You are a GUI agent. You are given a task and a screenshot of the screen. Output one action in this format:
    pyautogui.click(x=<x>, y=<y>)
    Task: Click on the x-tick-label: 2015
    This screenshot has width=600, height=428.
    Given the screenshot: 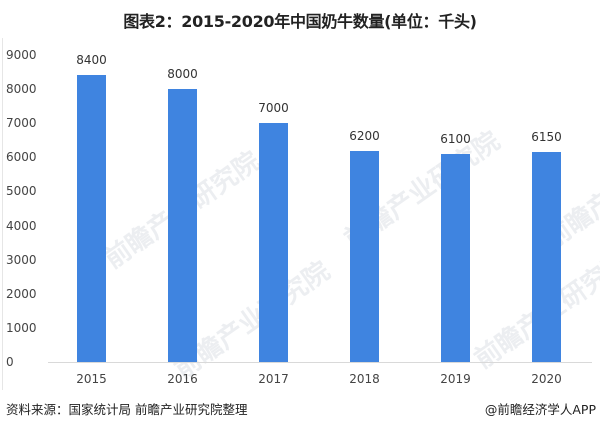 What is the action you would take?
    pyautogui.click(x=91, y=379)
    